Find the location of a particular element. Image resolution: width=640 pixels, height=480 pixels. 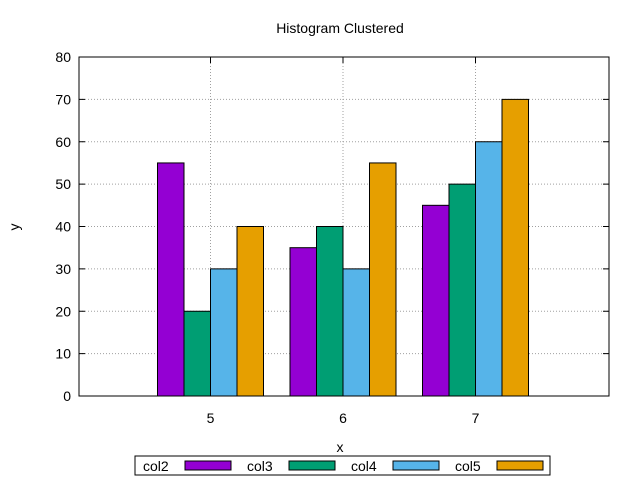

legend: col2 col3 col4 col5 is located at coordinates (342, 465).